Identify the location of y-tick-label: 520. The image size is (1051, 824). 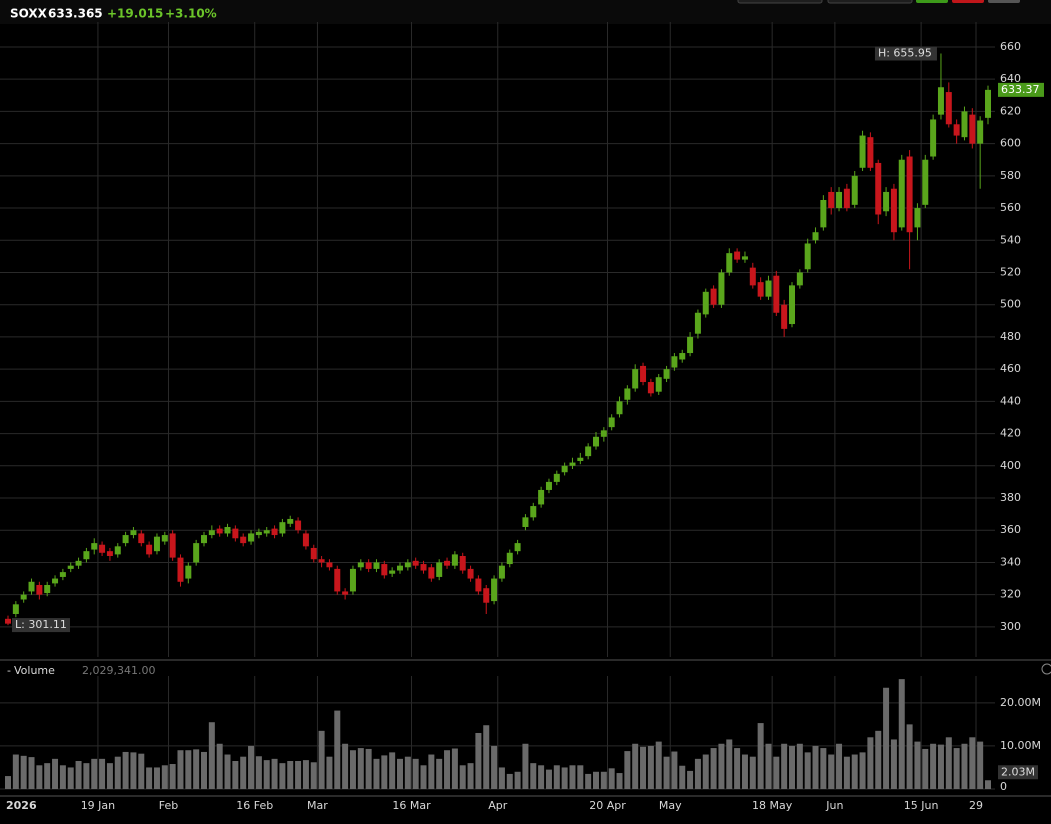
(1010, 271).